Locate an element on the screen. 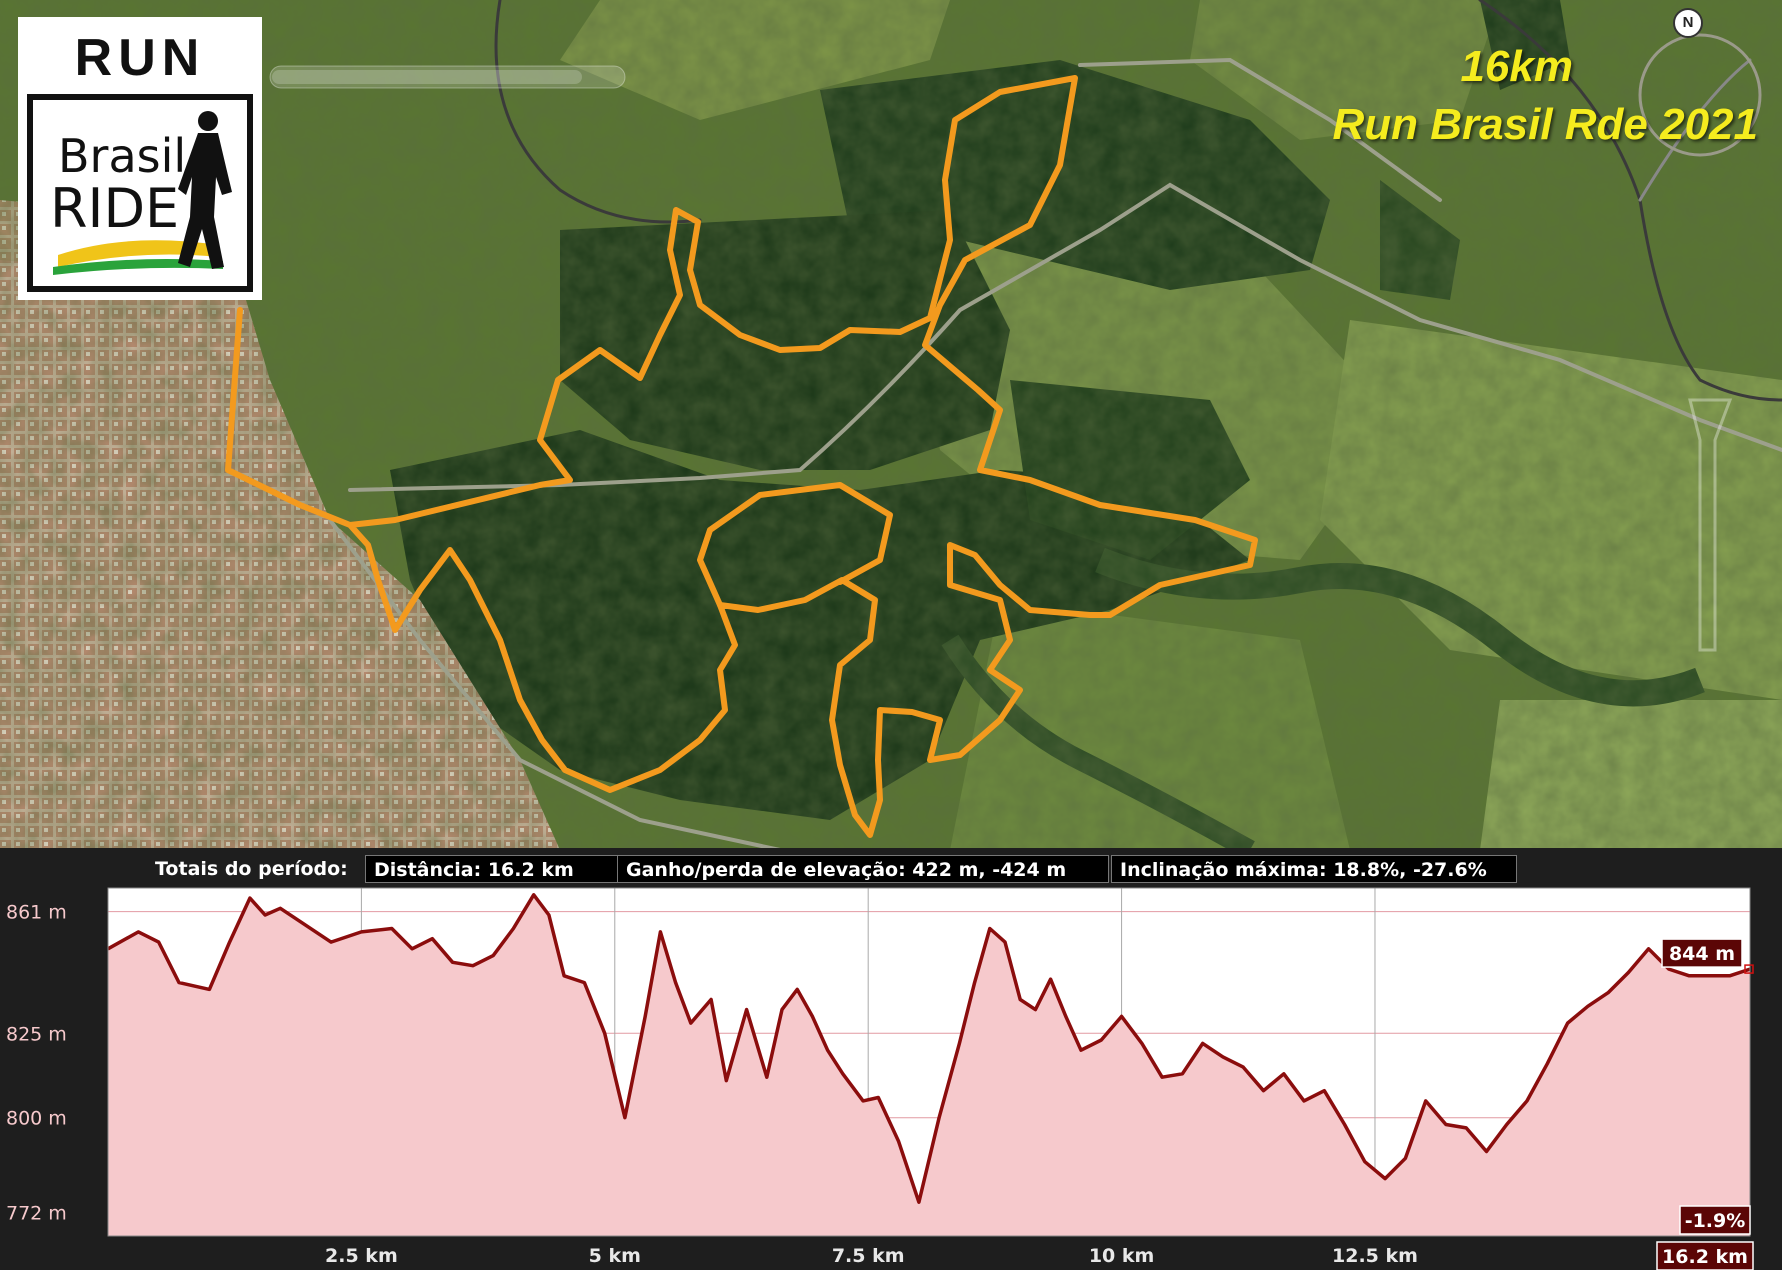 This screenshot has width=1782, height=1270. x-tick-label: 7.5 km is located at coordinates (868, 1256).